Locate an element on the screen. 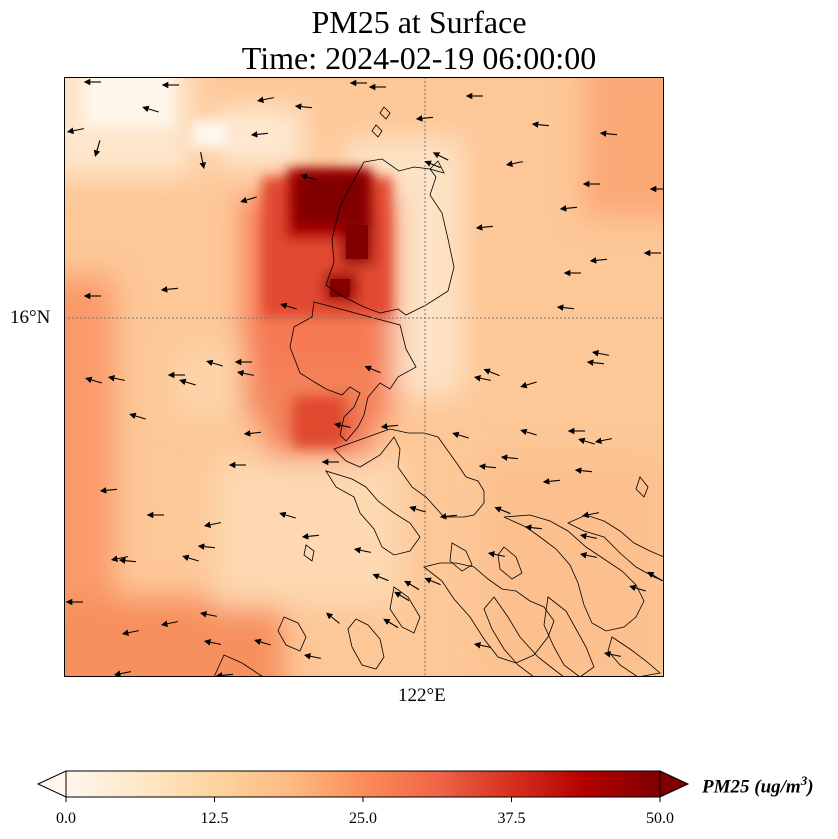 The width and height of the screenshot is (838, 839). colorbar-tick-label: 50.0 is located at coordinates (660, 818).